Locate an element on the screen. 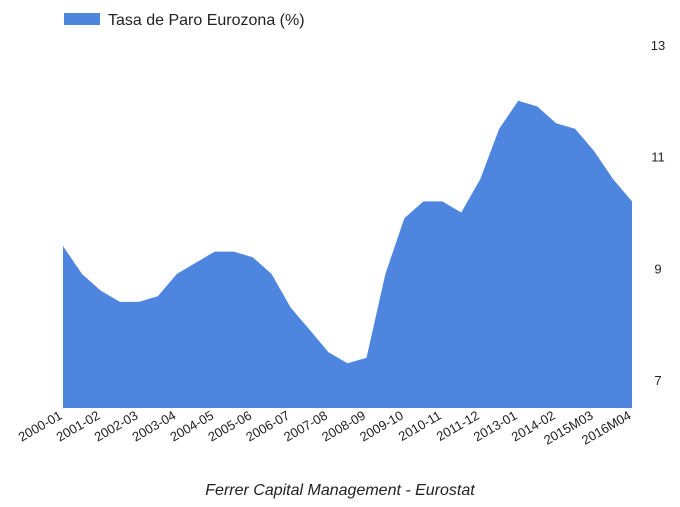 This screenshot has width=680, height=507. source-caption: Ferrer Capital Management - Eurostat is located at coordinates (340, 490).